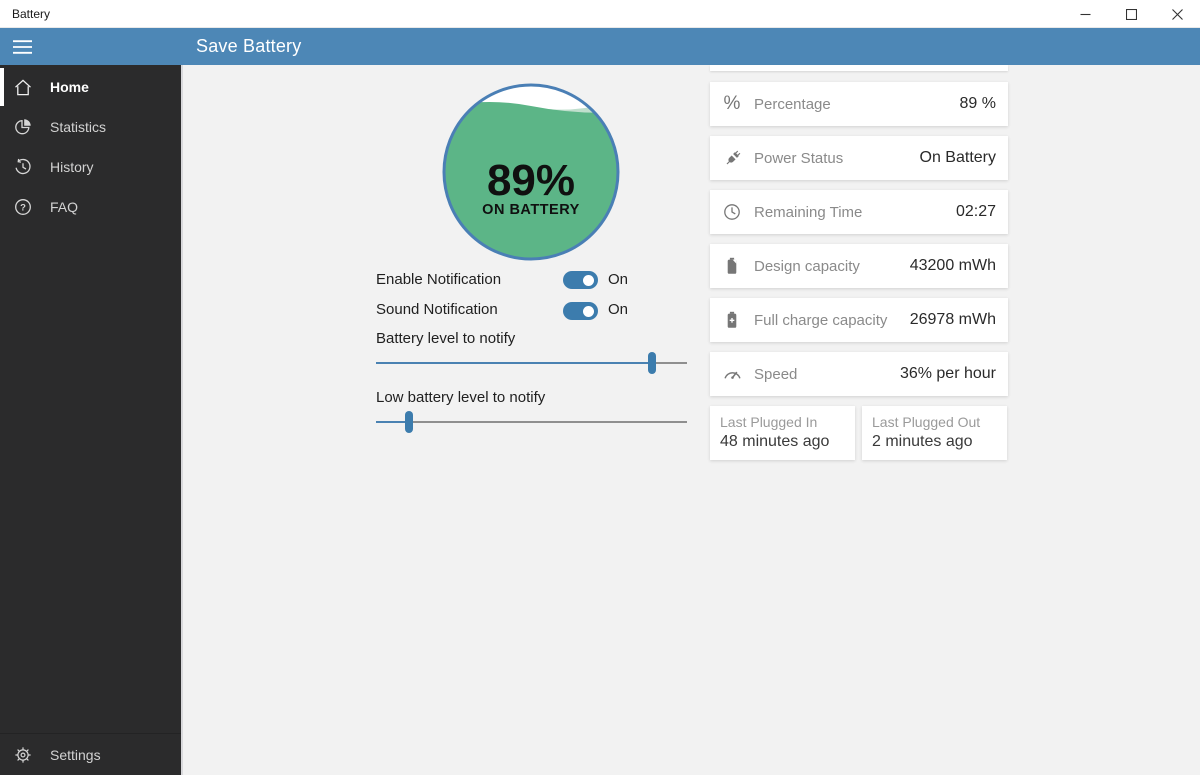  I want to click on nav-list: Home Statistics History, so click(90, 146).